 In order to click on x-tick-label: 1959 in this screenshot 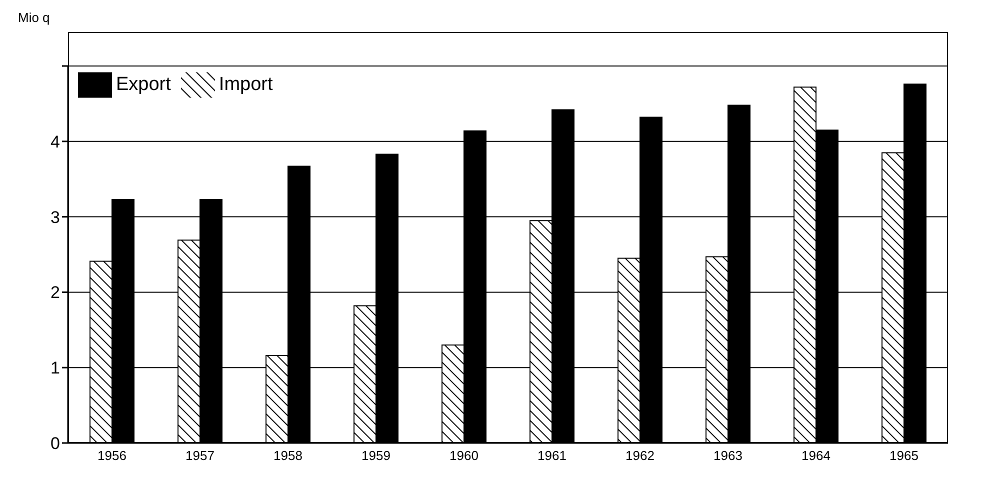, I will do `click(376, 456)`.